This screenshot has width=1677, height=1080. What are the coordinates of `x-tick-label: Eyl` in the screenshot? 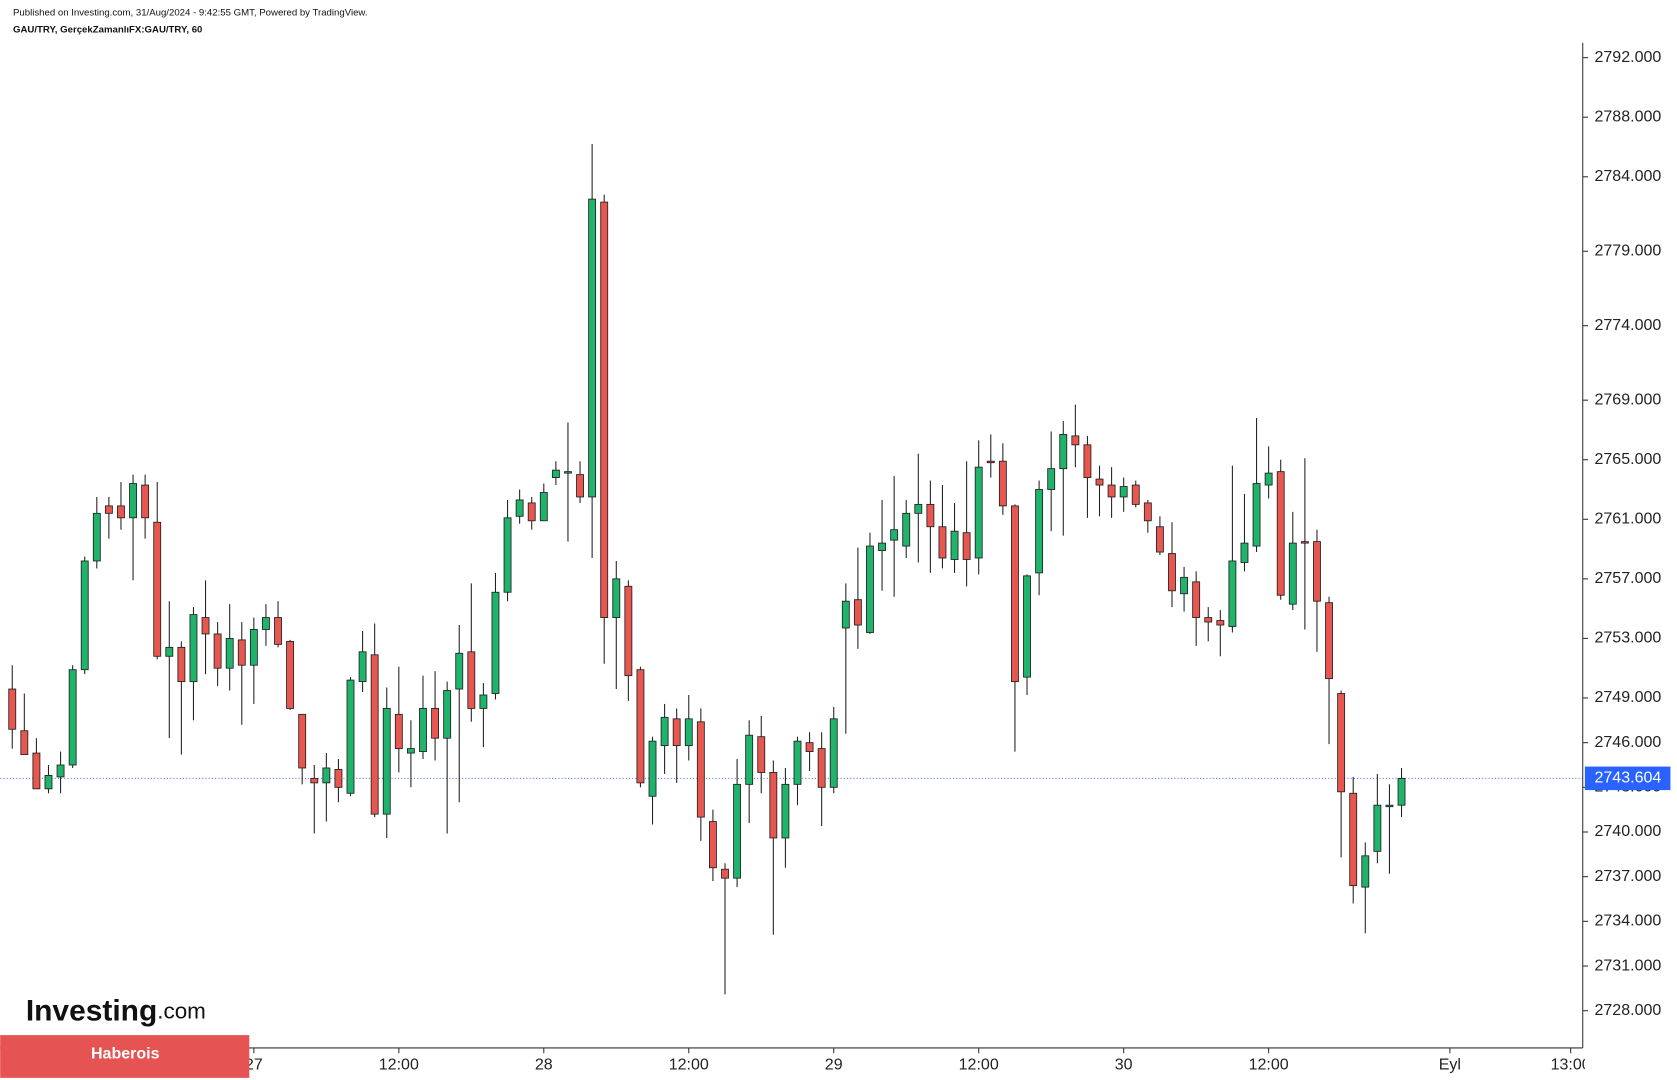 It's located at (1450, 1064).